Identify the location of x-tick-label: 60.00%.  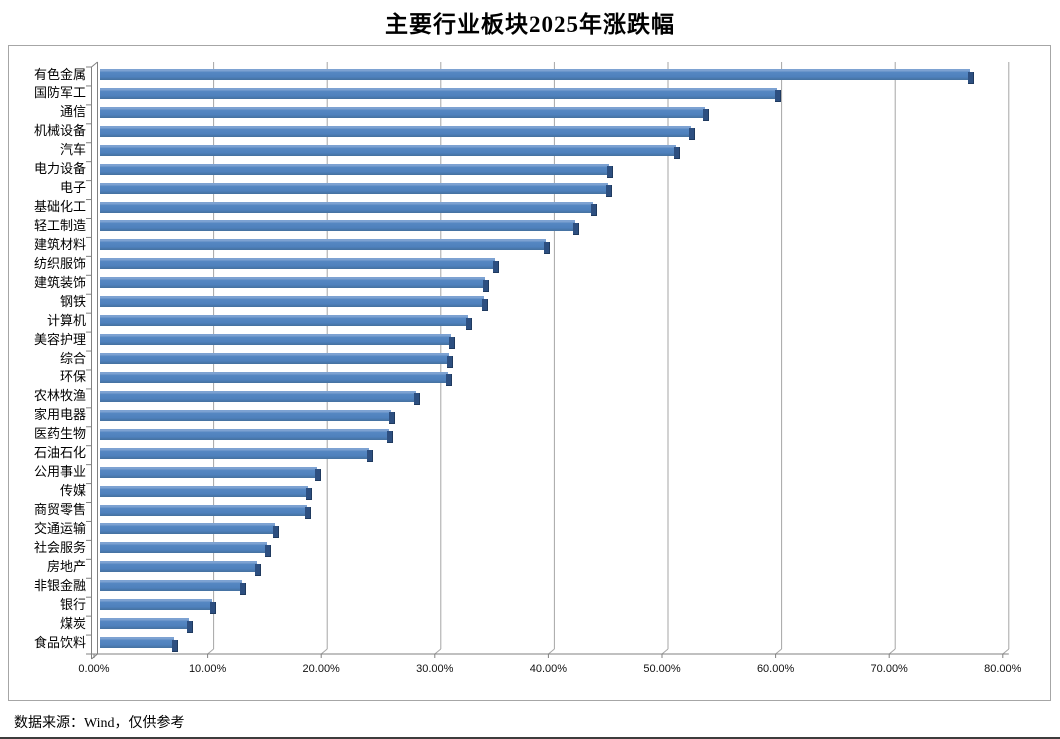
(775, 669).